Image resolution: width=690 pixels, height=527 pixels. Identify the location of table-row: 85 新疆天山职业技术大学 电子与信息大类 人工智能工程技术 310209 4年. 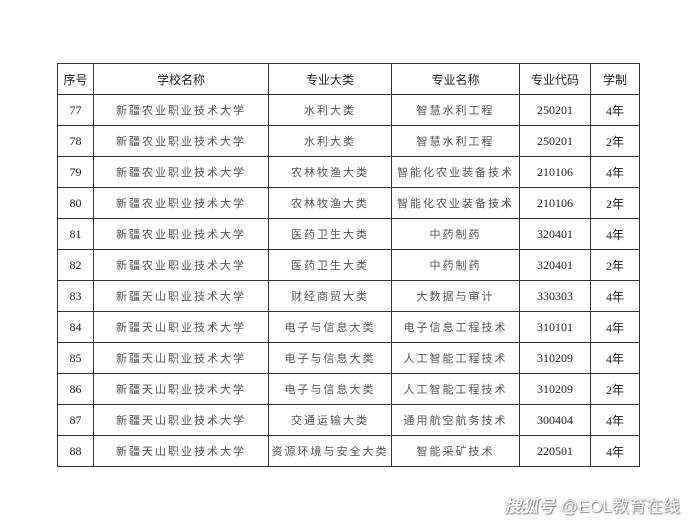
(348, 358).